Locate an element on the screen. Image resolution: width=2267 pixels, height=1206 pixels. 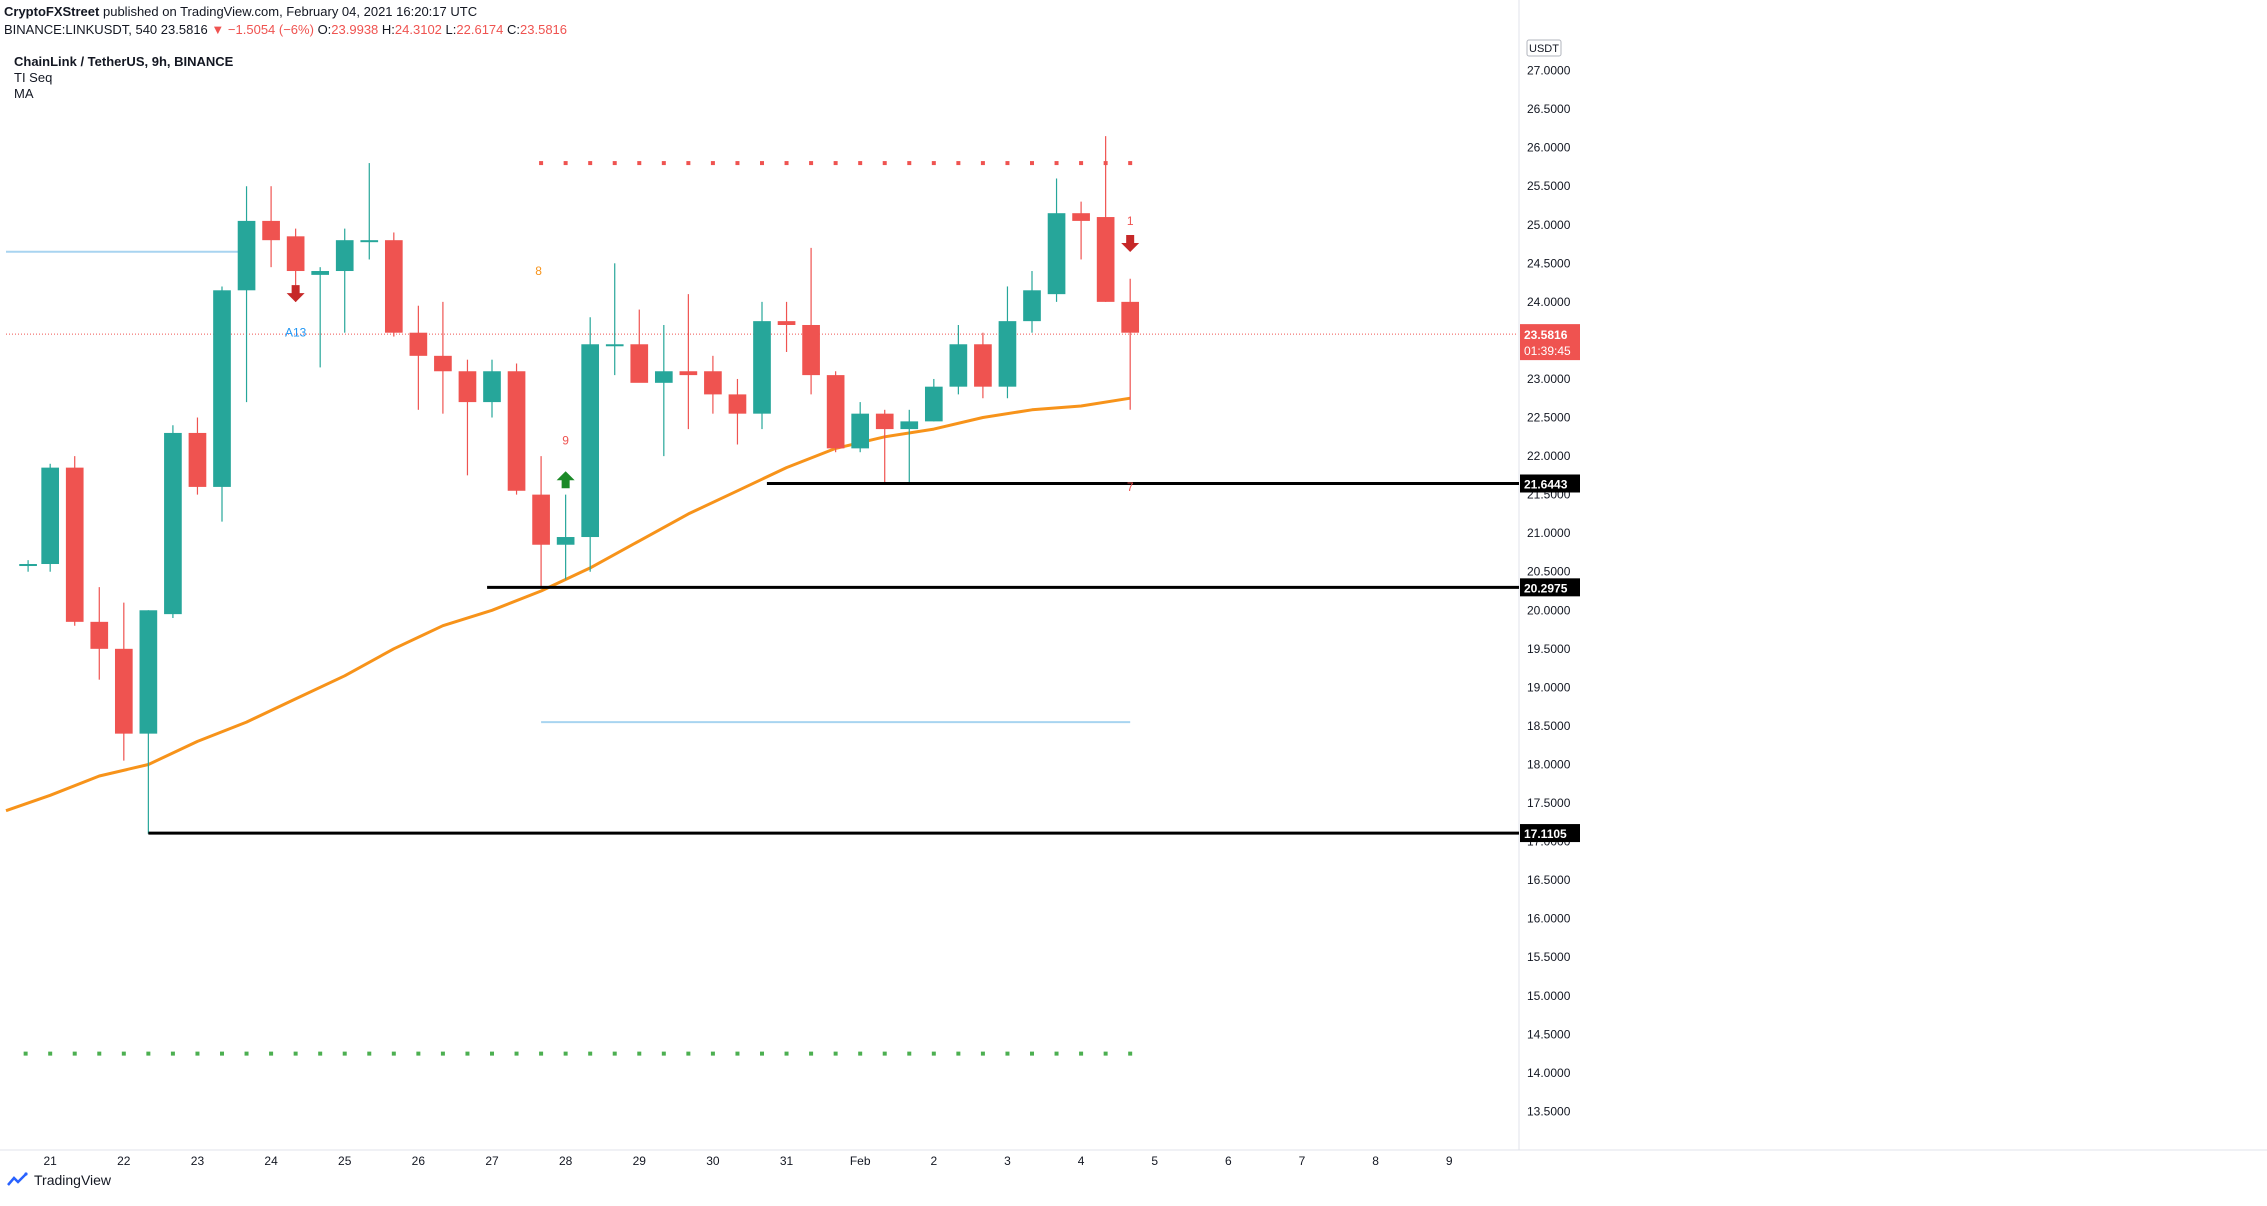
indicator-ma: MA is located at coordinates (24, 93).